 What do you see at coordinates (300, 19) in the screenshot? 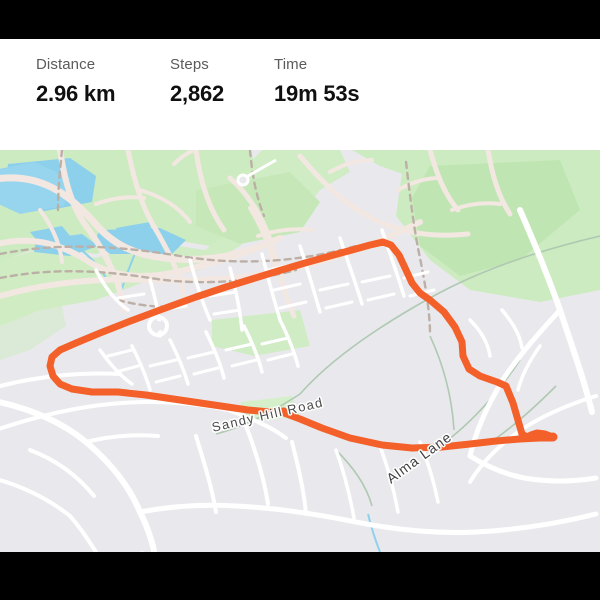
I see `status-bar-top` at bounding box center [300, 19].